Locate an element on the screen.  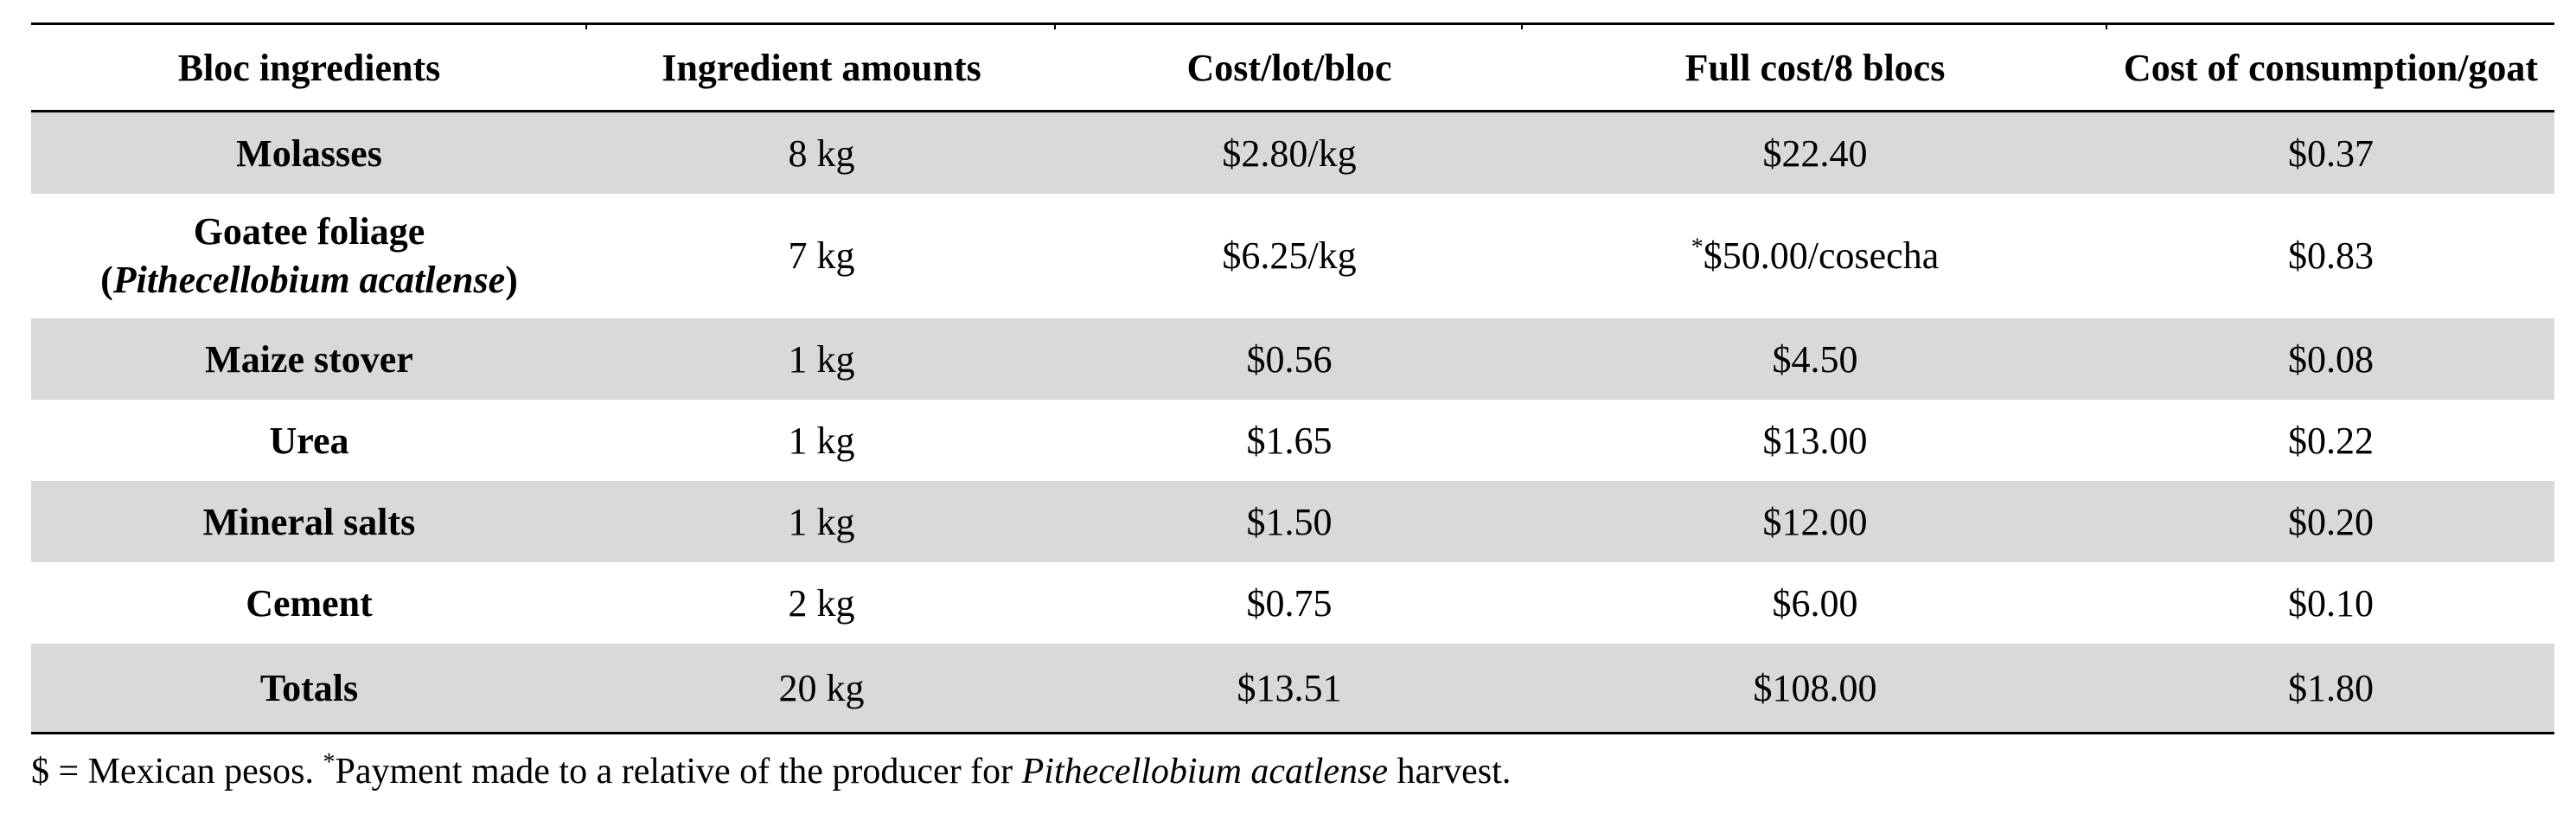
amount-cell: 20 kg is located at coordinates (822, 689).